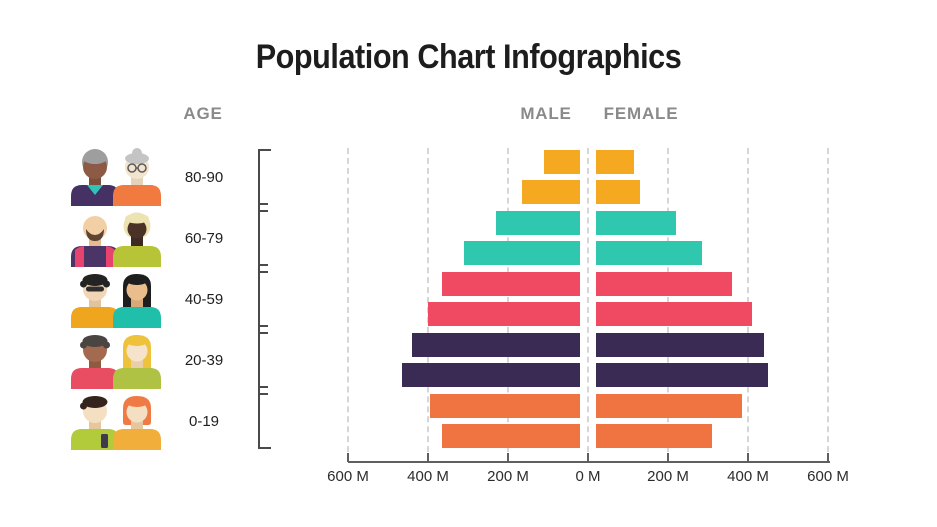 Image resolution: width=937 pixels, height=527 pixels. What do you see at coordinates (546, 113) in the screenshot?
I see `male-column-header: MALE` at bounding box center [546, 113].